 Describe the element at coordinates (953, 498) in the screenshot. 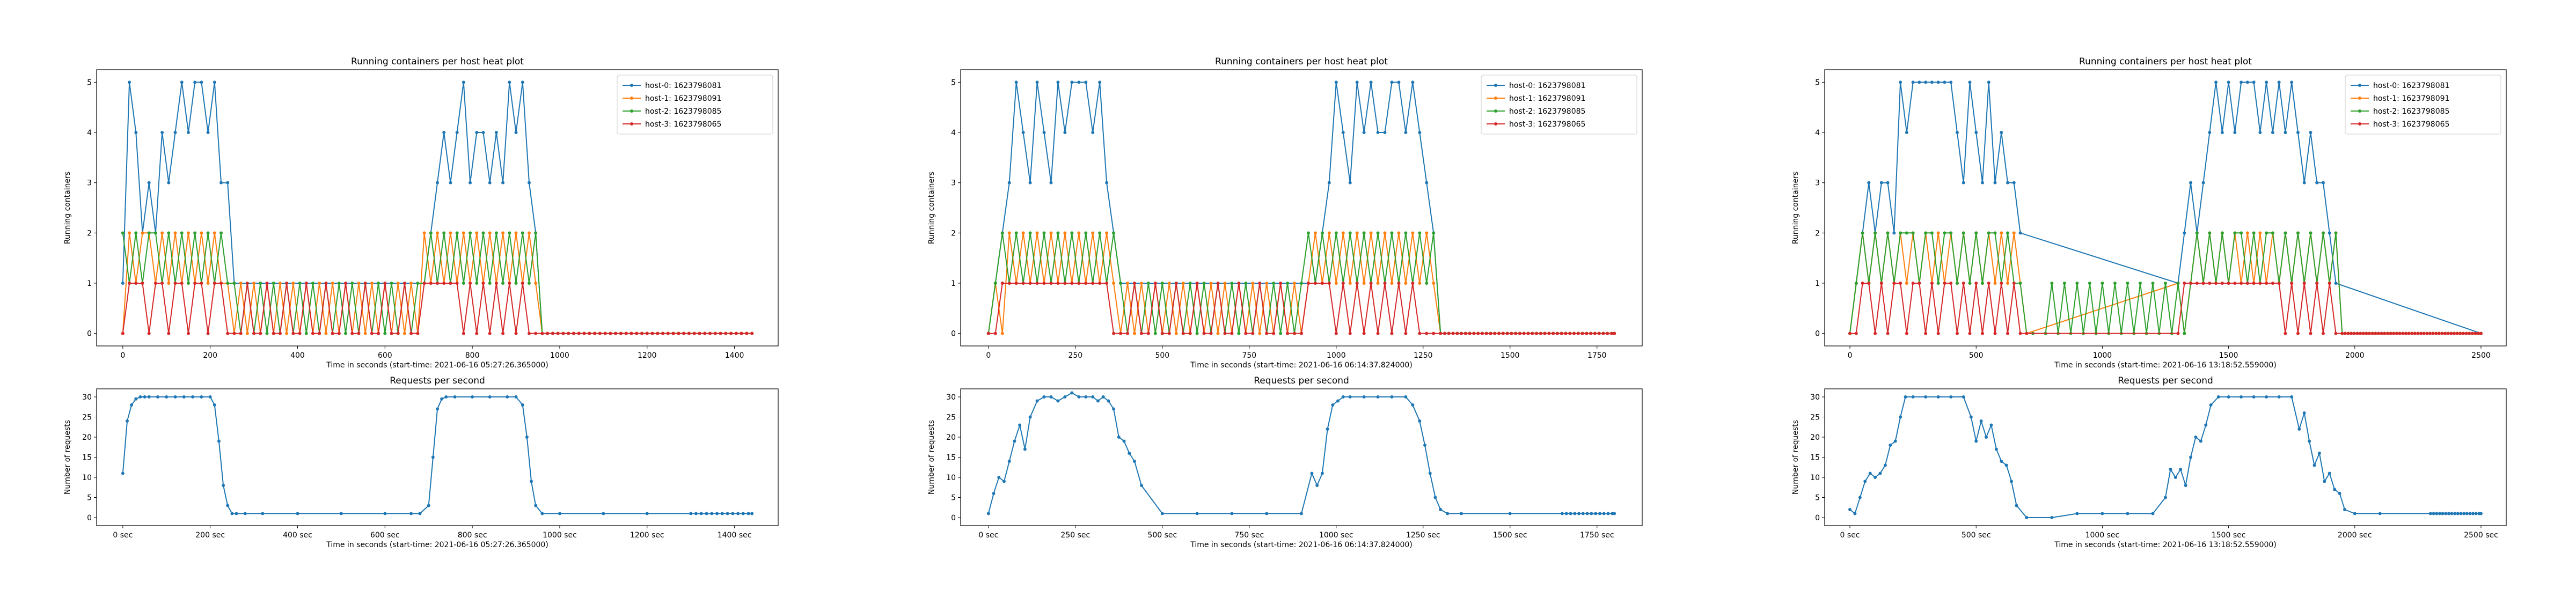

I see `y-tick-label: 5` at that location.